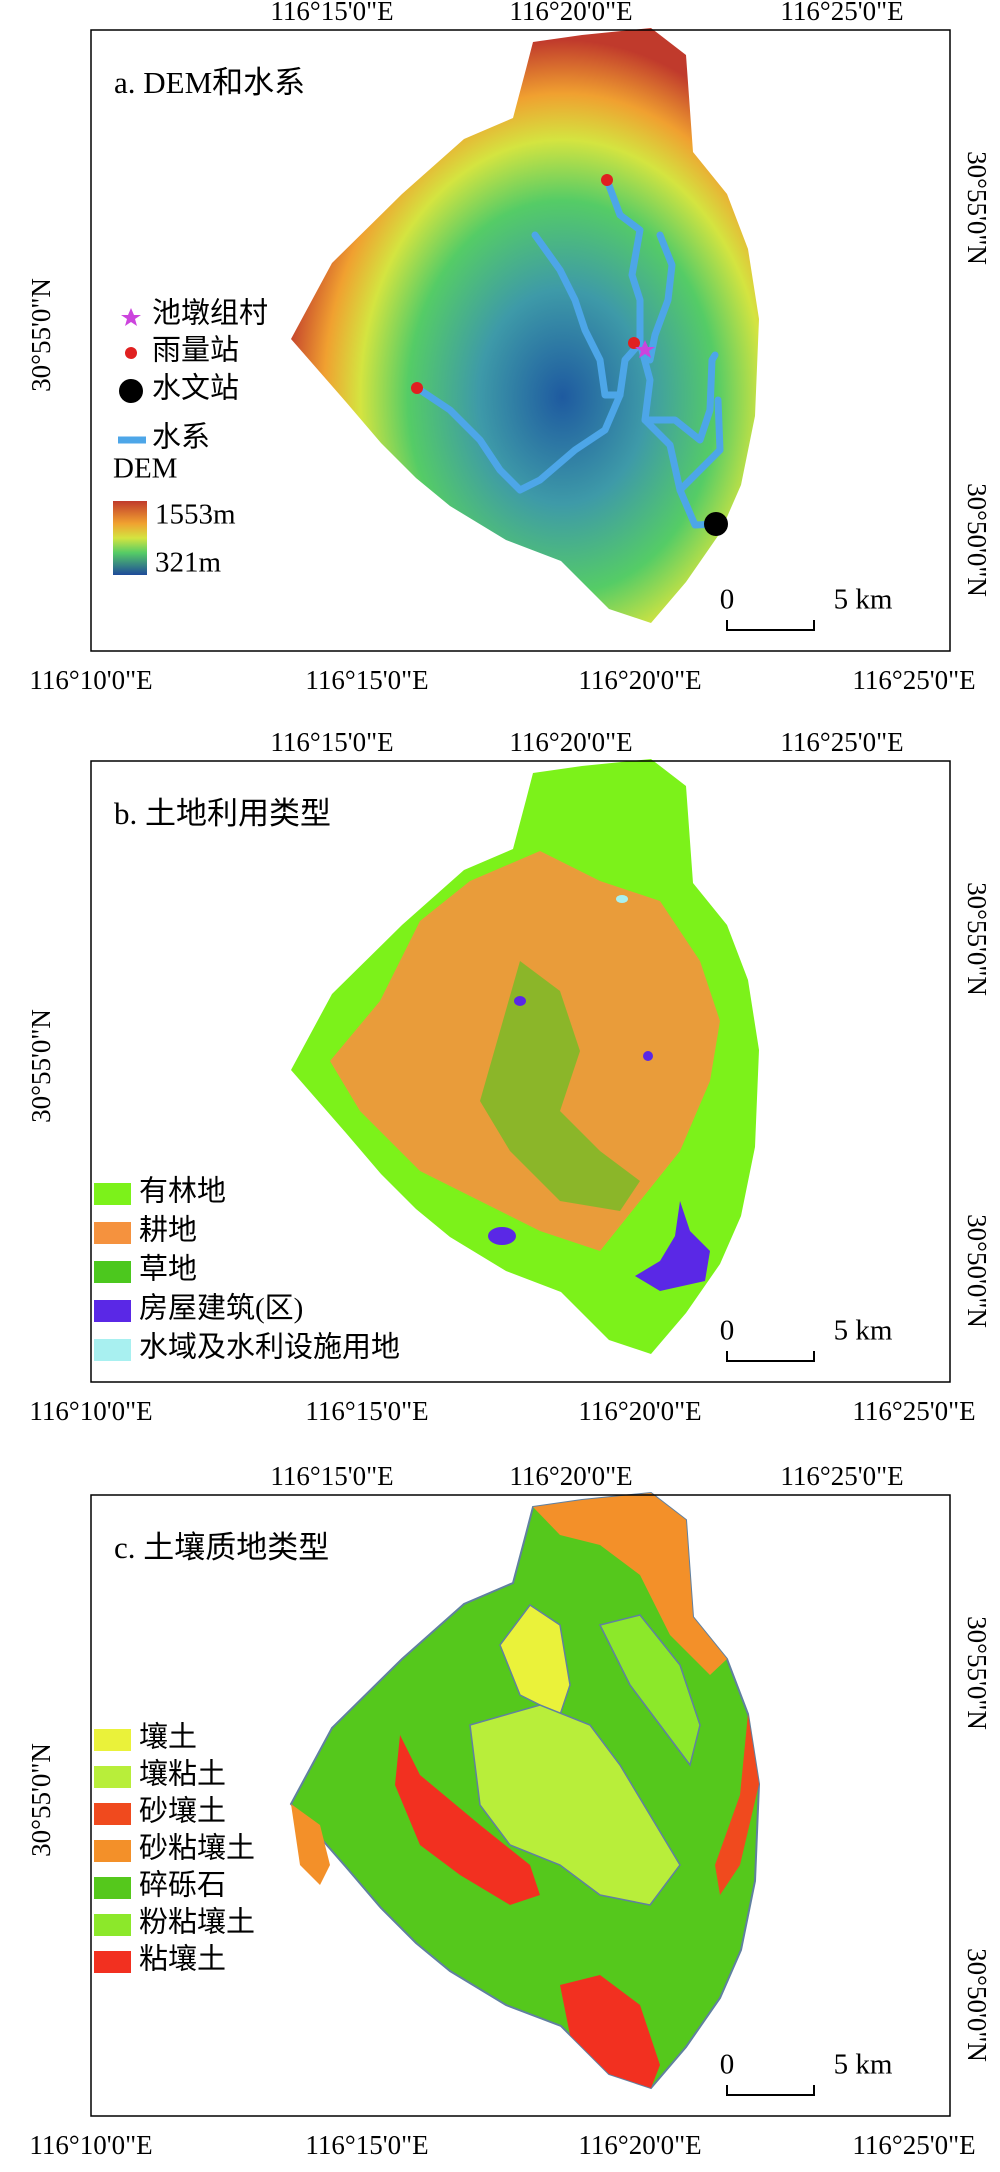 The width and height of the screenshot is (1000, 2172). Describe the element at coordinates (221, 1547) in the screenshot. I see `panel-title: c. 土壤质地类型` at that location.